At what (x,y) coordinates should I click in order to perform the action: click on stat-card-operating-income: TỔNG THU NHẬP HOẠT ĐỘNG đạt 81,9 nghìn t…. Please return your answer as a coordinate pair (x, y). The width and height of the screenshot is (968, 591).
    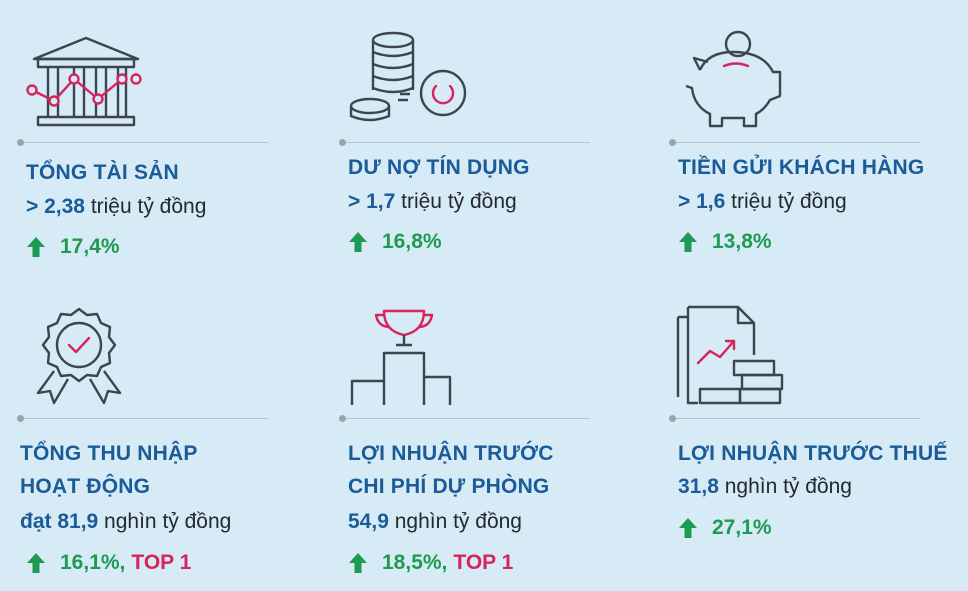
    Looking at the image, I should click on (162, 445).